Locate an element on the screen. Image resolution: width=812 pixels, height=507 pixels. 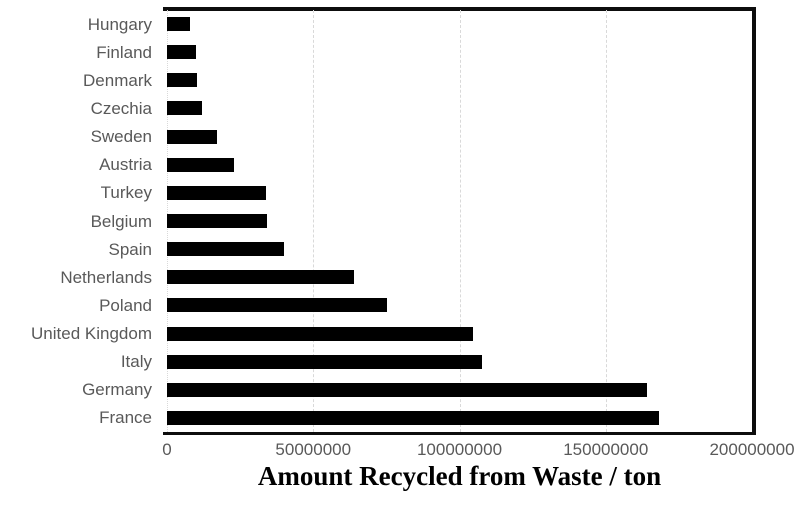
x-tick-label: 200000000 is located at coordinates (752, 449).